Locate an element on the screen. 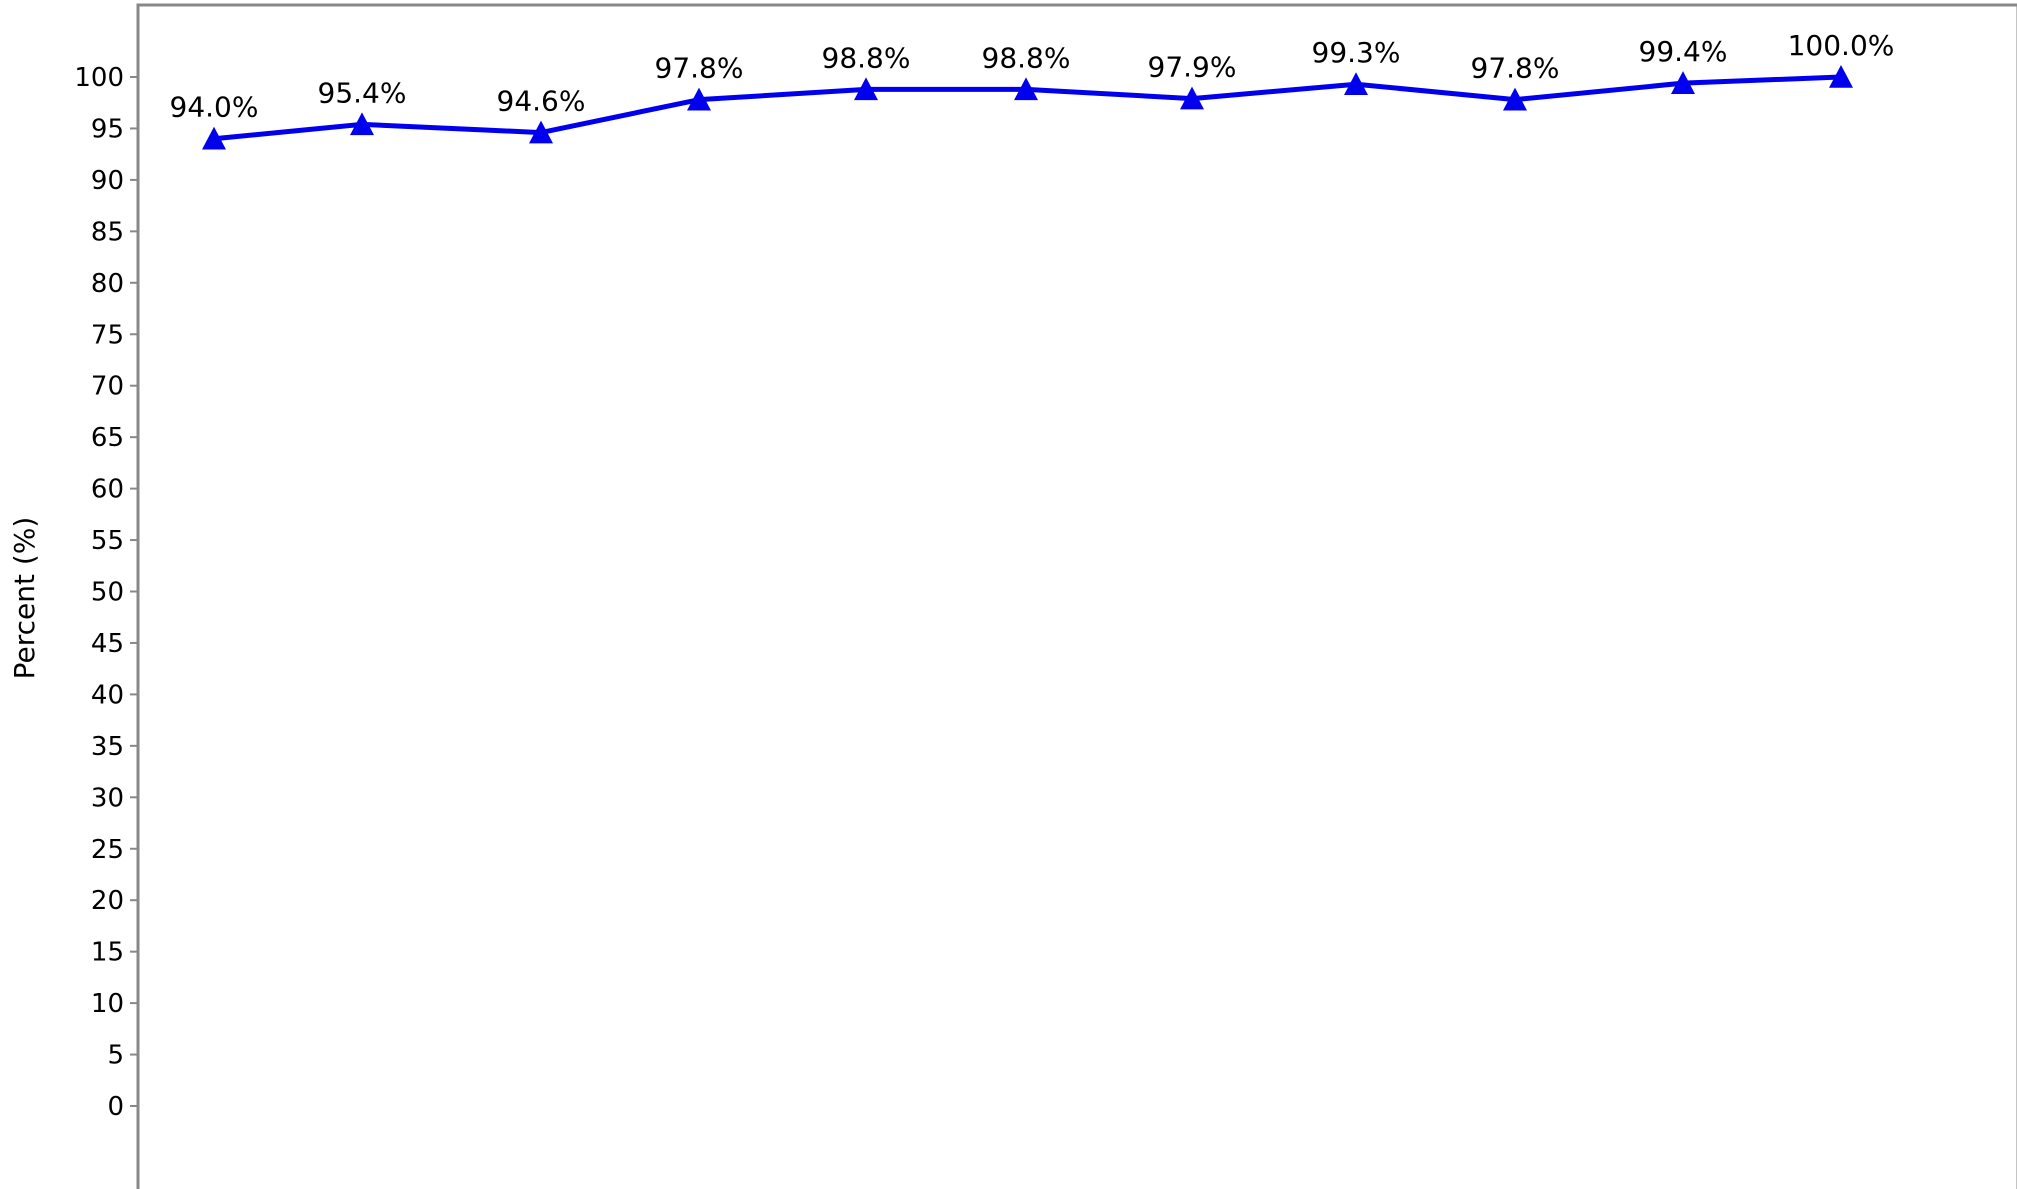 The height and width of the screenshot is (1189, 2017). y-axis-title: Percent (%) is located at coordinates (24, 598).